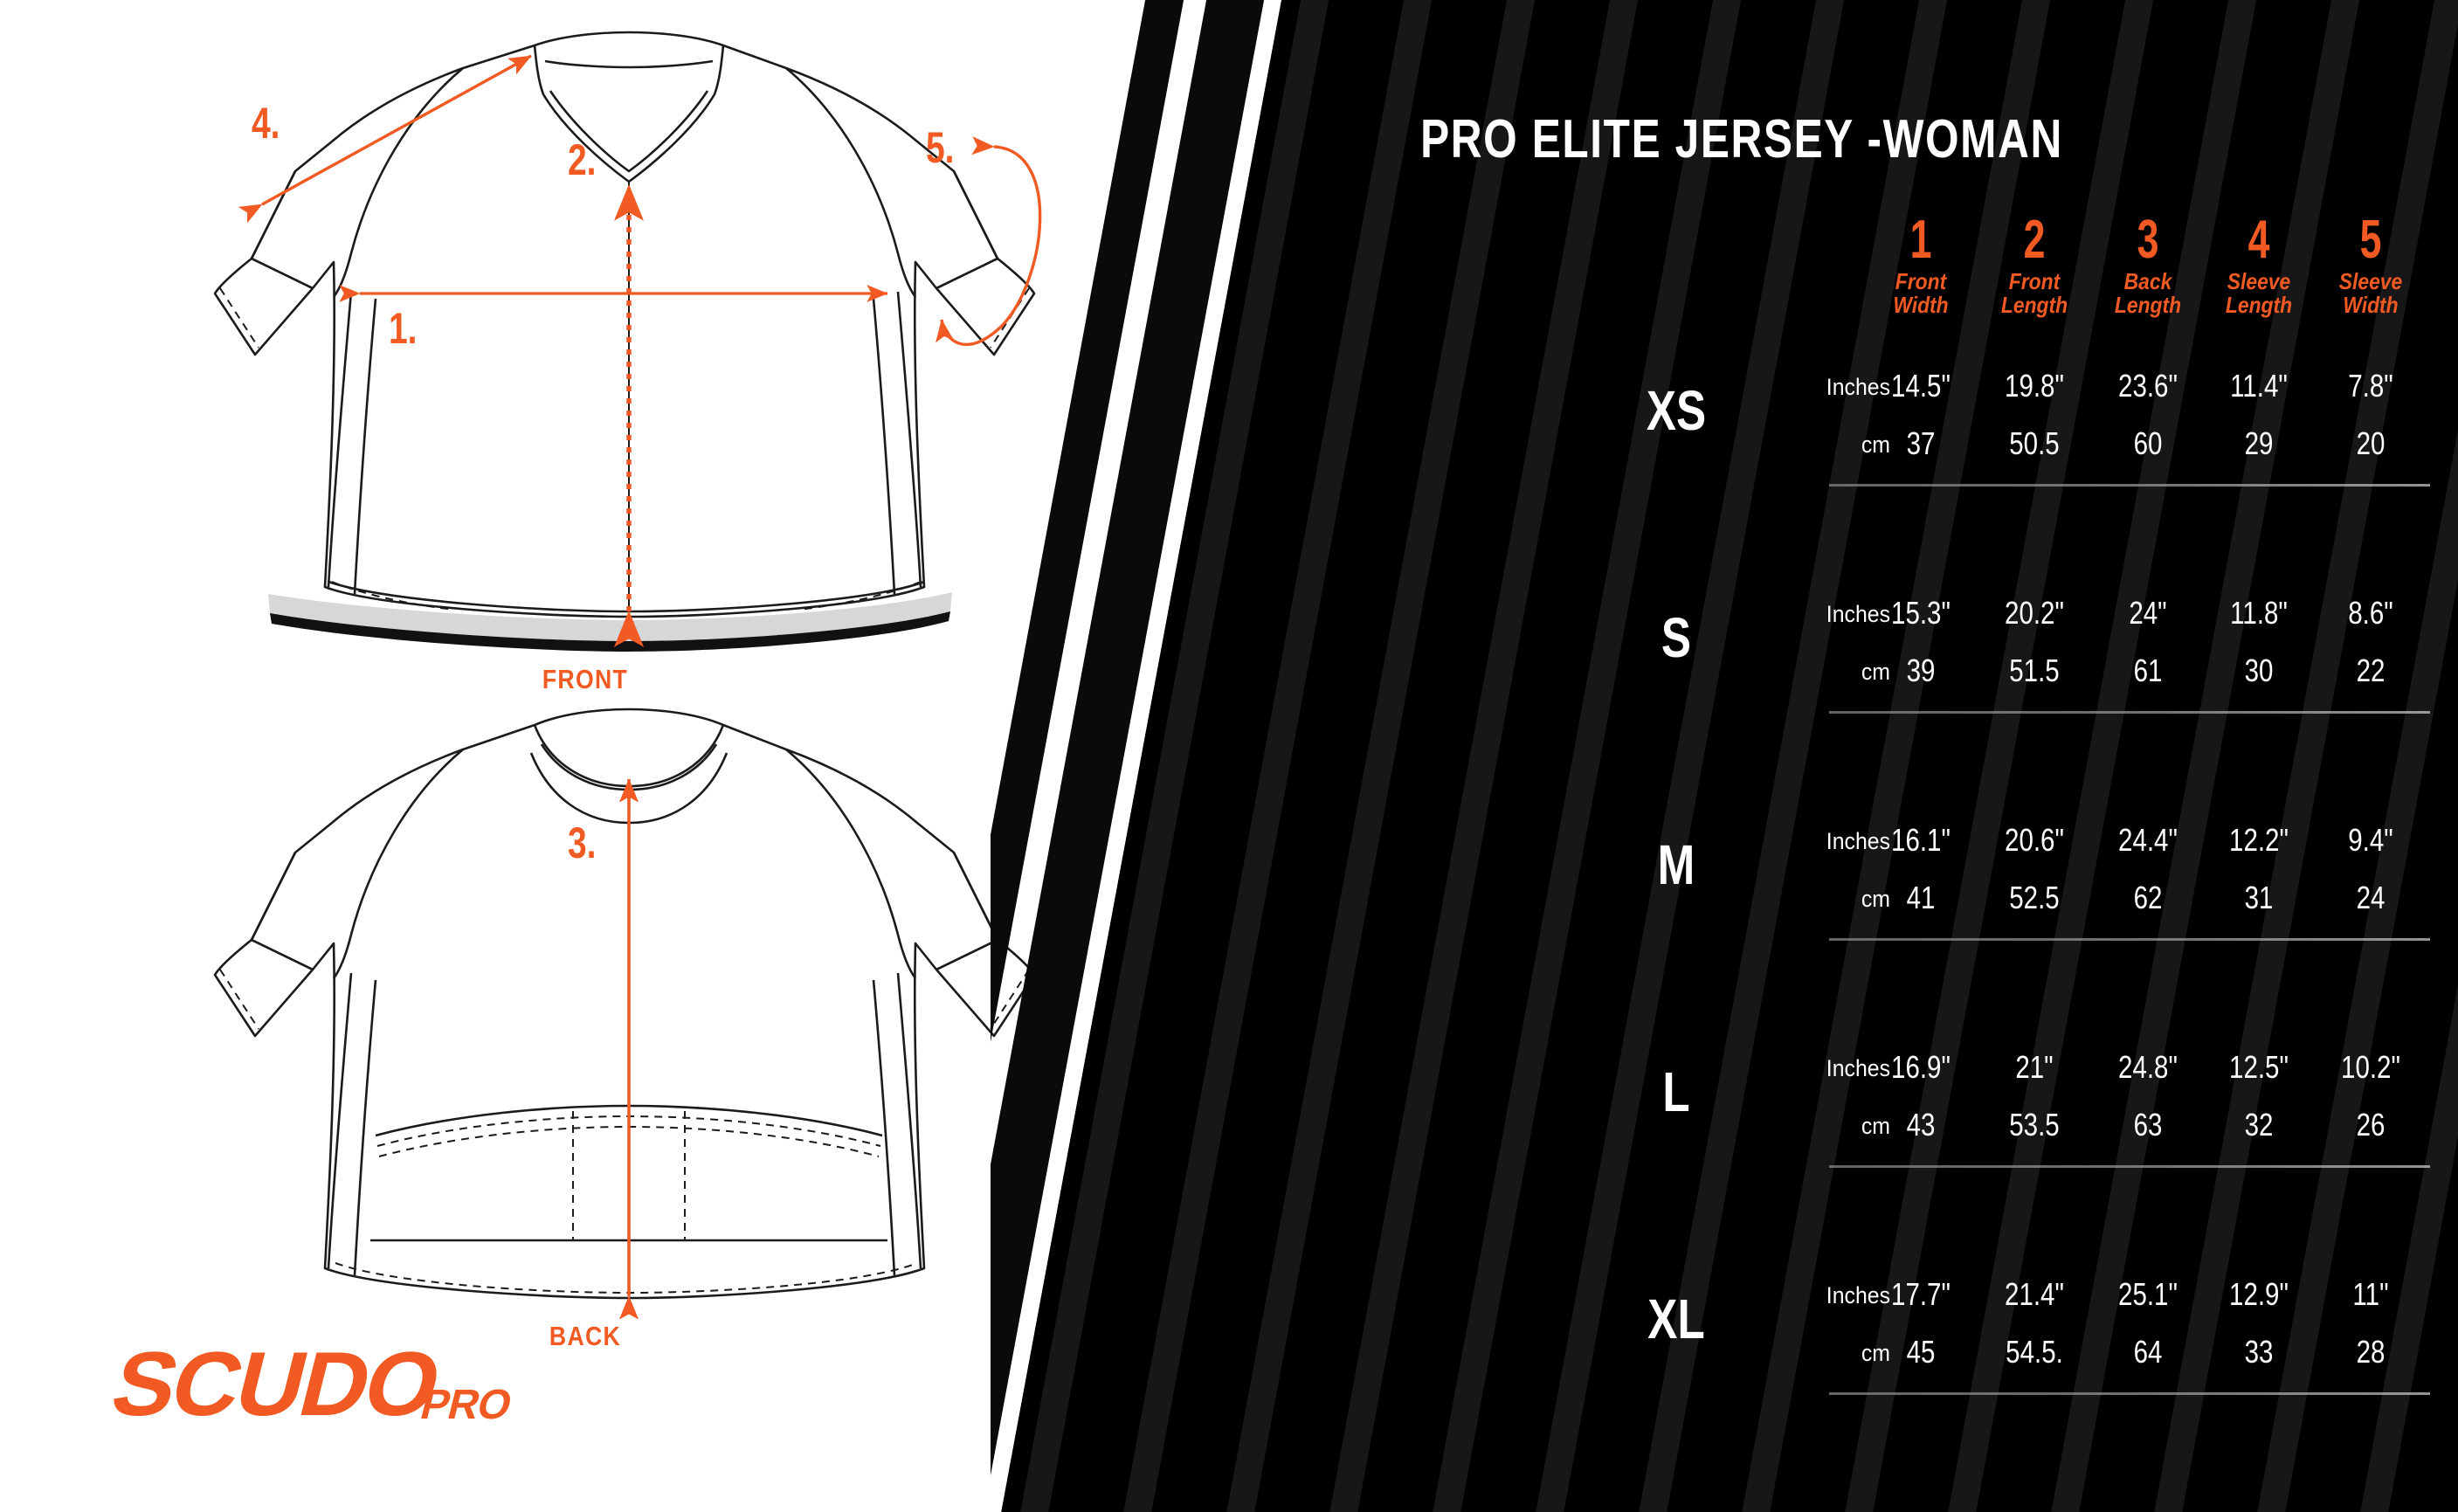  I want to click on scudo-pro-logo: SCUDO PRO, so click(325, 1392).